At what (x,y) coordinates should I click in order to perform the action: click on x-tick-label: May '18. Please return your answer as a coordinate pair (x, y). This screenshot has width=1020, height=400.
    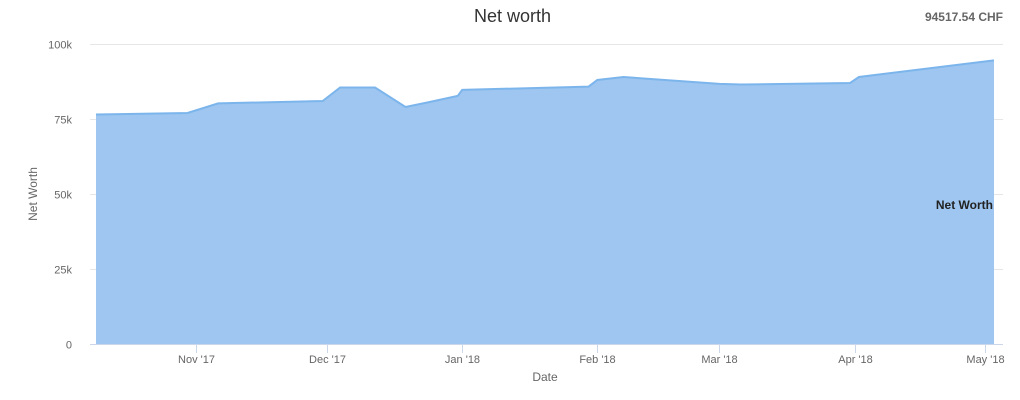
    Looking at the image, I should click on (985, 360).